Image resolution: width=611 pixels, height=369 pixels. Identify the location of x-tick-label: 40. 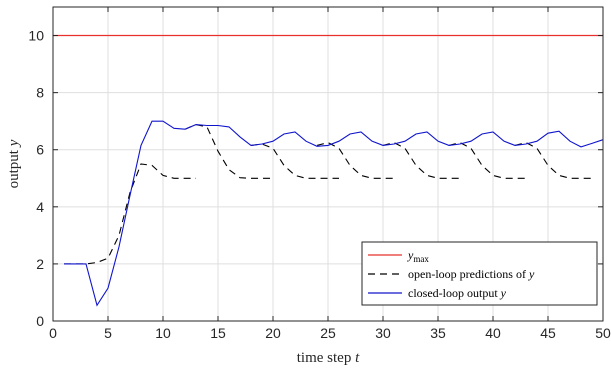
(493, 333).